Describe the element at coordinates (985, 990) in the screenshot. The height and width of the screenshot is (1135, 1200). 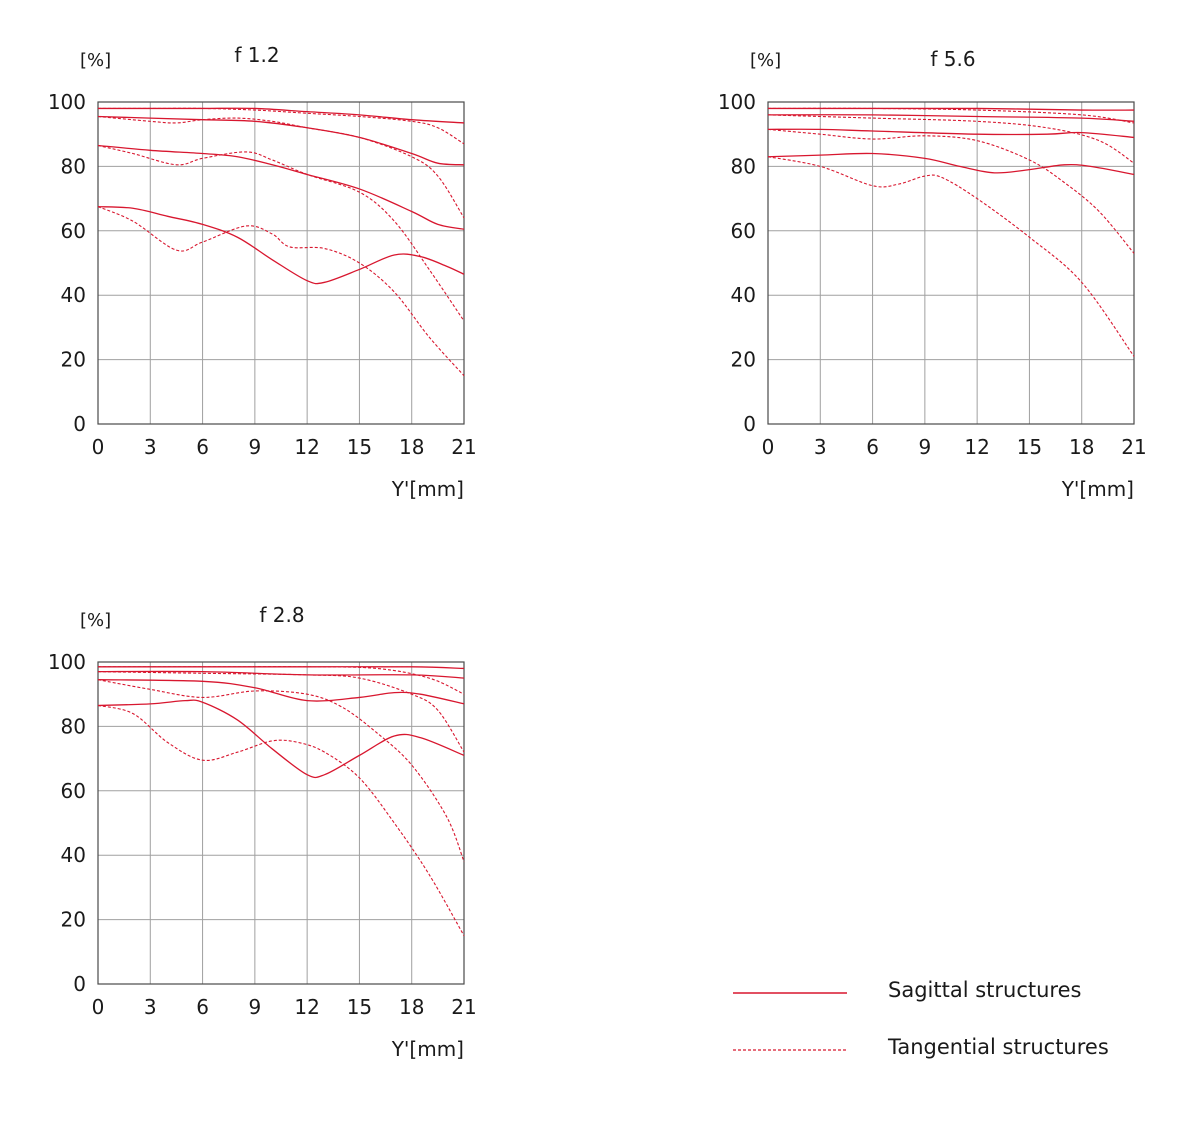
I see `legend-label-sagittal: Sagittal structures` at that location.